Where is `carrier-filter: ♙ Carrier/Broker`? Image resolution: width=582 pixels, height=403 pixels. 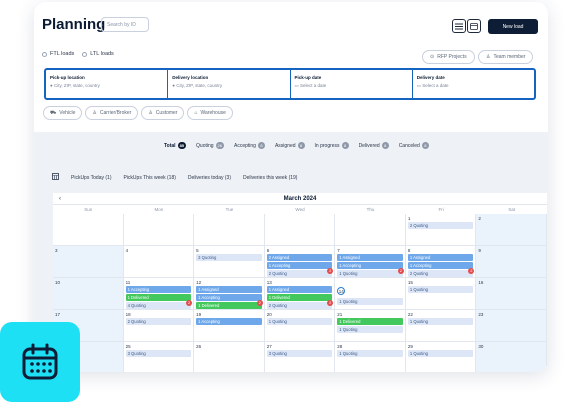
carrier-filter: ♙ Carrier/Broker is located at coordinates (112, 113).